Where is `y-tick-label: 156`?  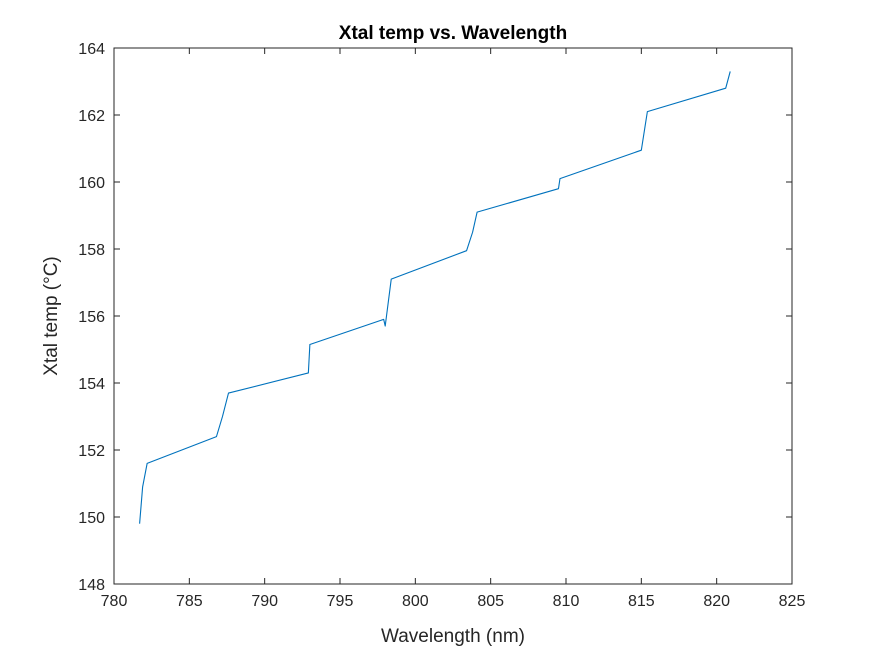
y-tick-label: 156 is located at coordinates (91, 317).